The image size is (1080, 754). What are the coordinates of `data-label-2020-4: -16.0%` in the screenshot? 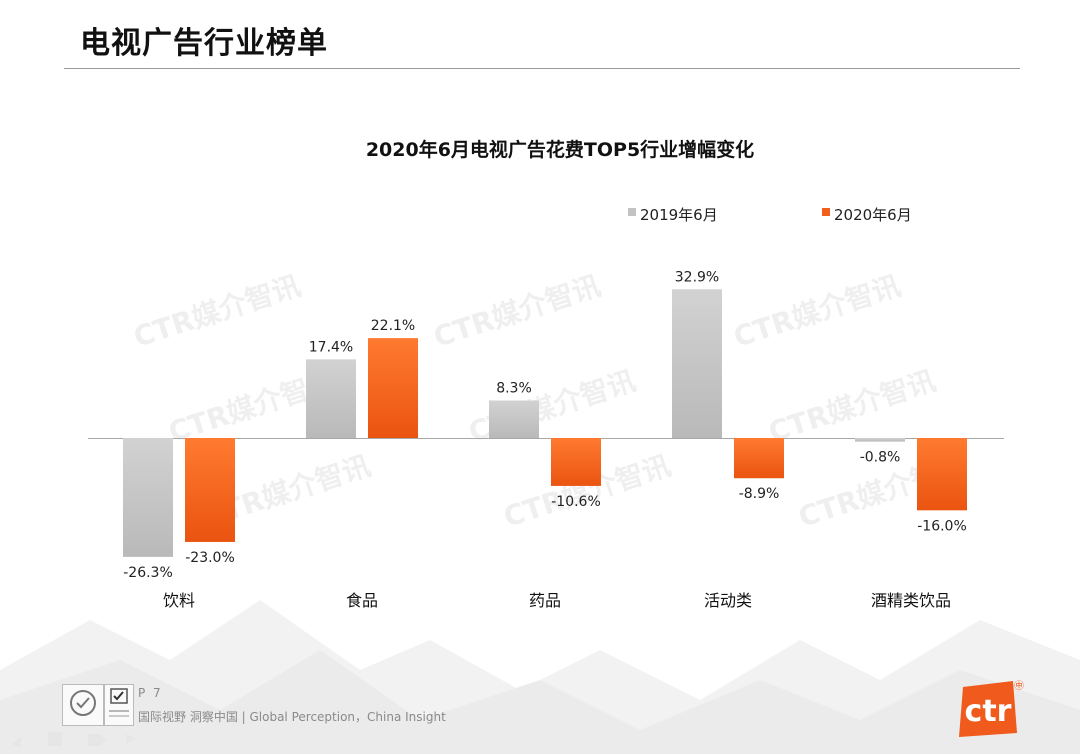 It's located at (942, 526).